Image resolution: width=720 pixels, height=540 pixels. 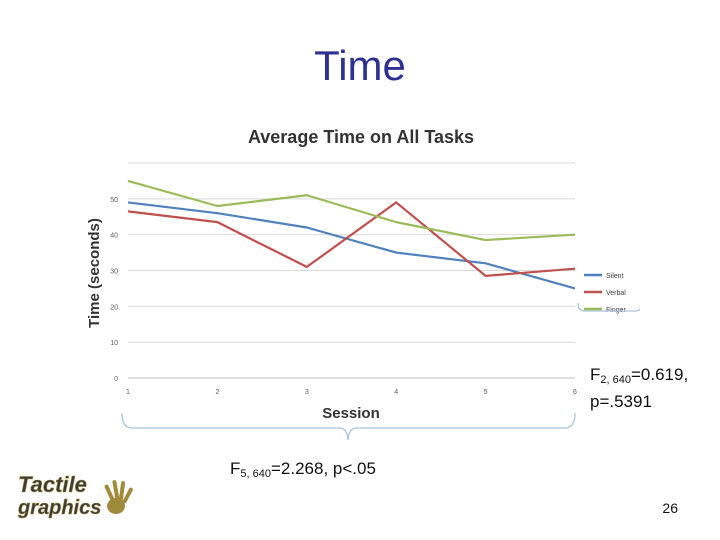 What do you see at coordinates (114, 272) in the screenshot?
I see `y-tick-label: 30` at bounding box center [114, 272].